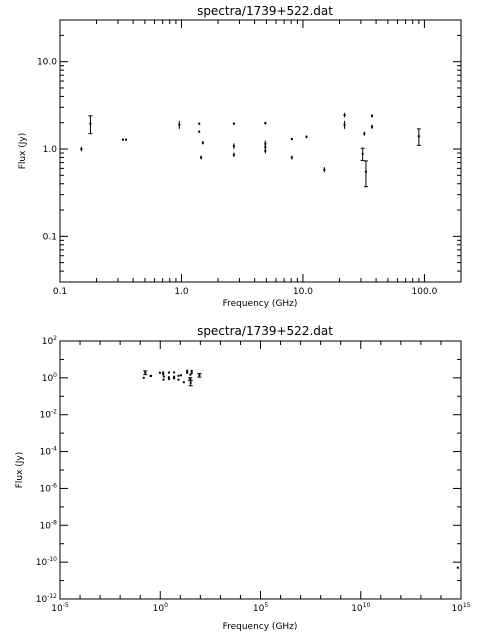  I want to click on bottom-y-tick-label: 10², so click(49, 341).